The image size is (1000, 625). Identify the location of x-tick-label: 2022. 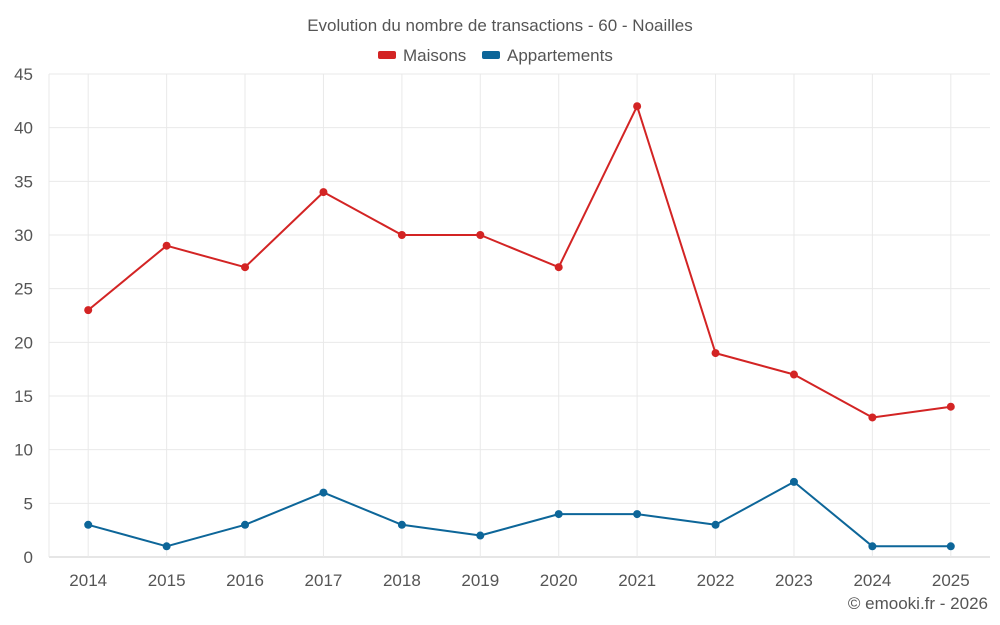
(716, 580).